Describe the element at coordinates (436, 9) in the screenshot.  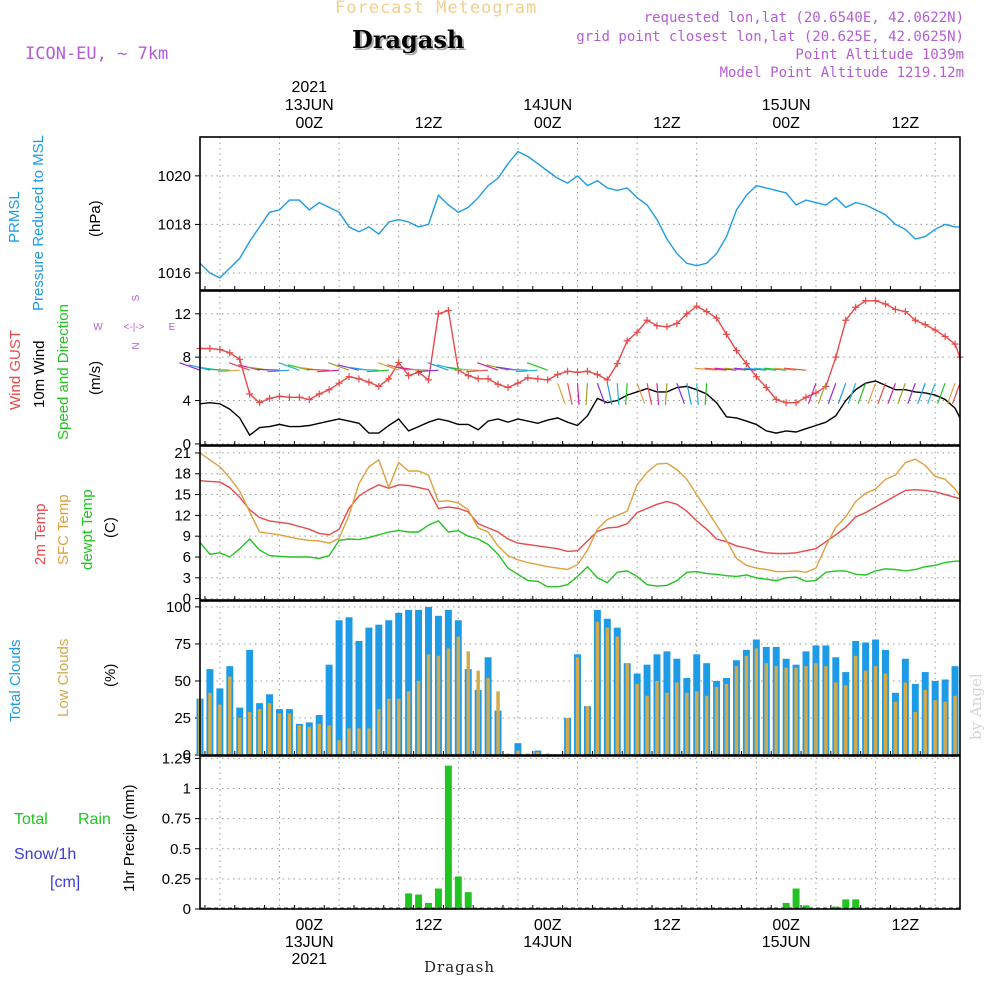
I see `meteogram-subtitle: Forecast Meteogram` at that location.